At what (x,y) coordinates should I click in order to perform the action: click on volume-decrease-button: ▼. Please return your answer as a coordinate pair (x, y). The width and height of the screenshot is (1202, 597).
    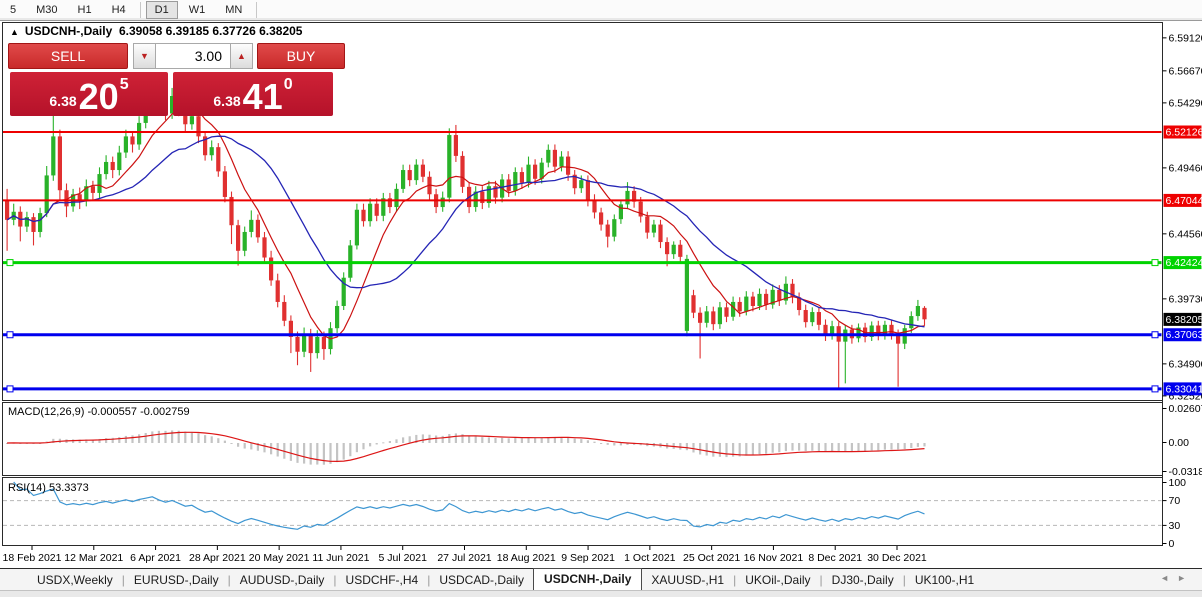
    Looking at the image, I should click on (144, 56).